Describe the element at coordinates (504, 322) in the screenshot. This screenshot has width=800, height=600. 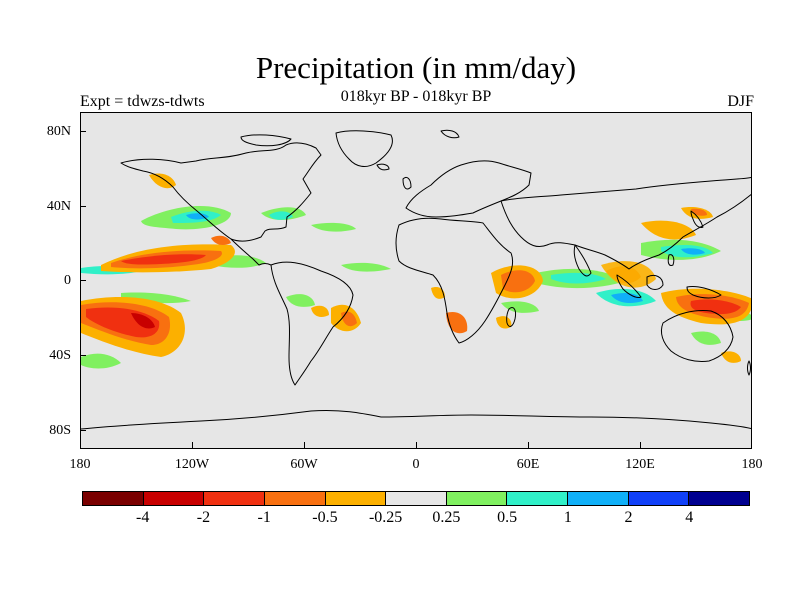
I see `dry-anomaly-madagascar` at that location.